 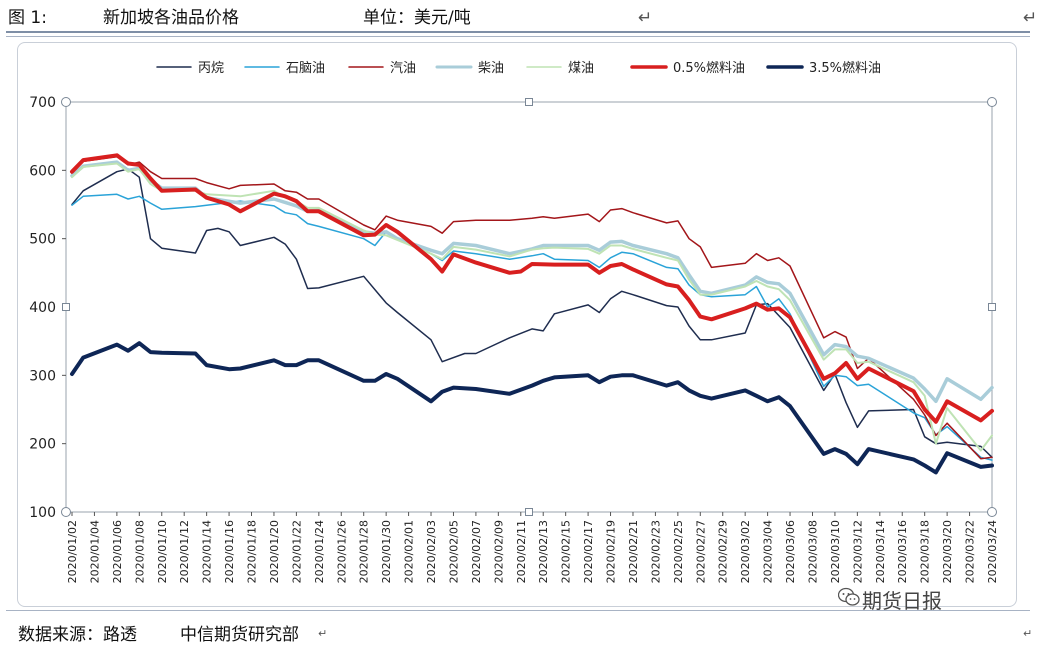 I want to click on x-tick-label: 2020/03/16, so click(x=902, y=551).